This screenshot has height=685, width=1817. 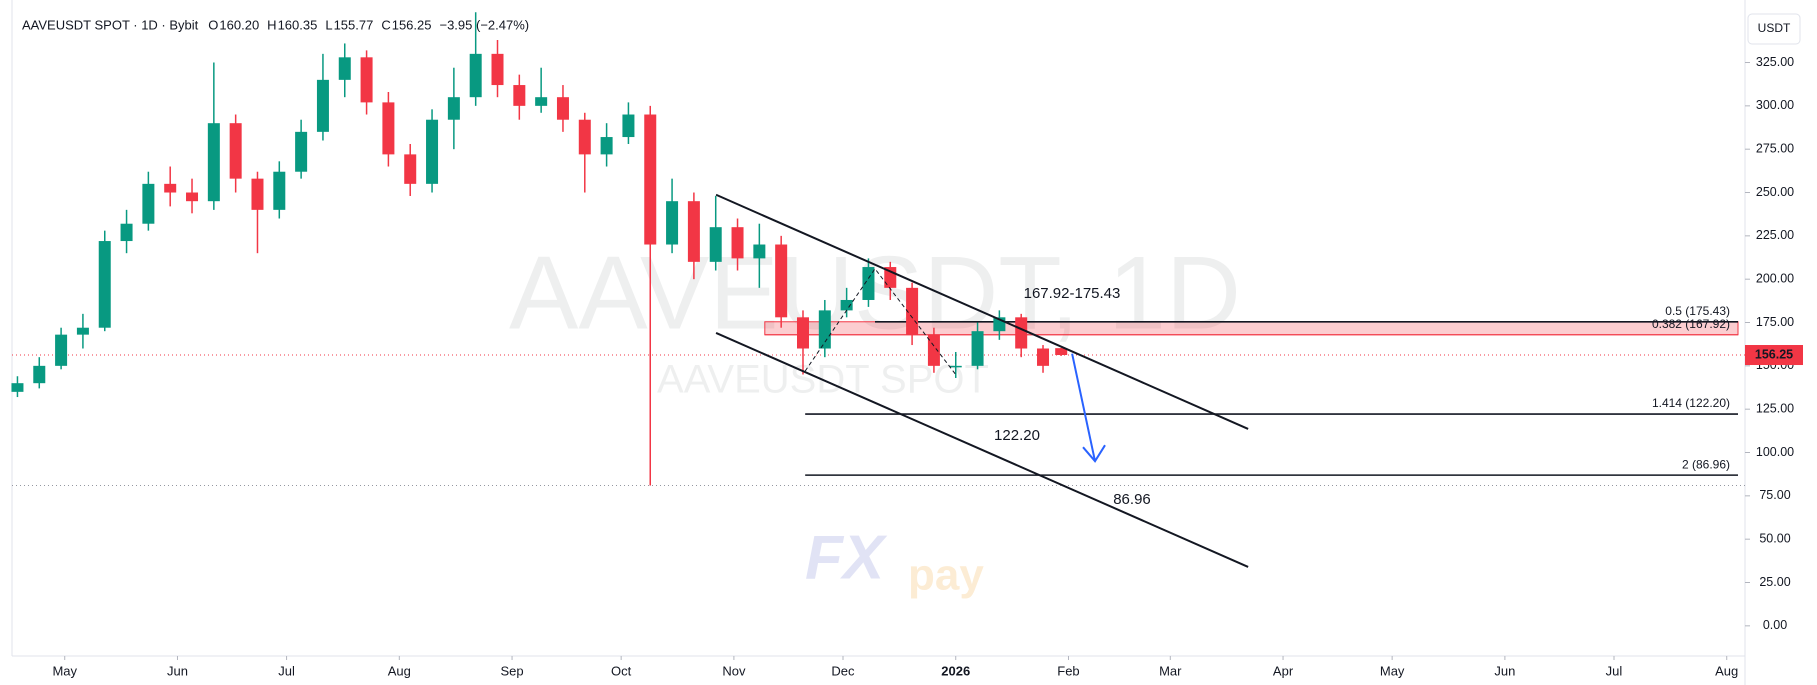 I want to click on level-label: 1.414 (122.20), so click(x=1691, y=403).